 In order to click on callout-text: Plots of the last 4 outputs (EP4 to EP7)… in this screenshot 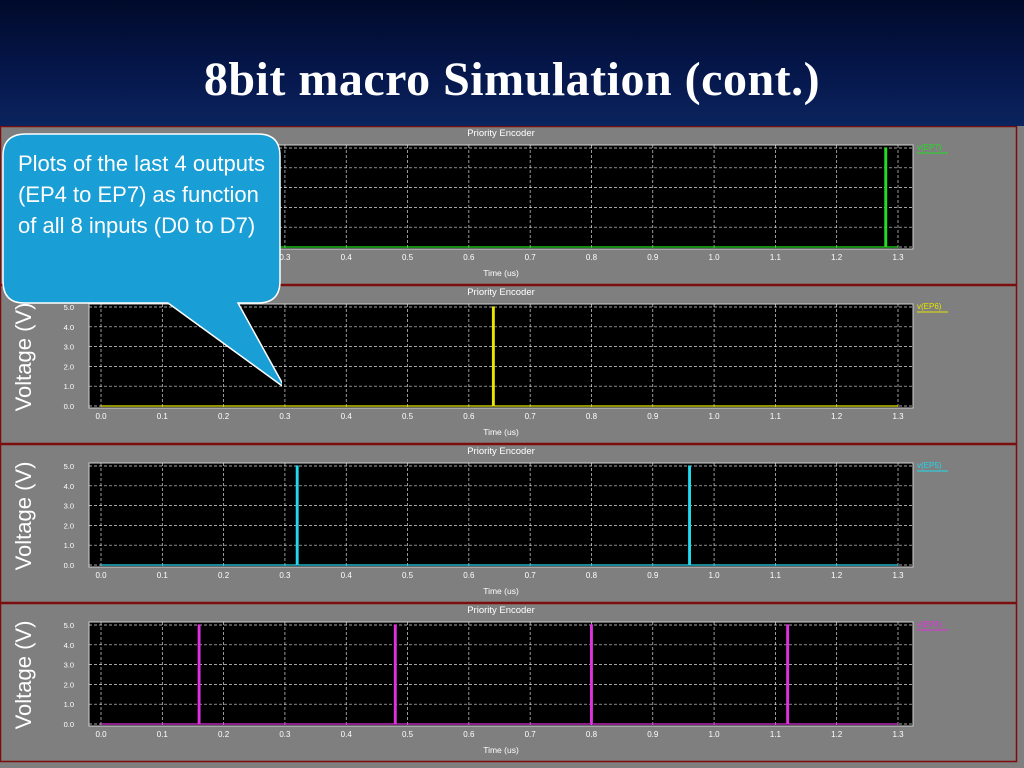, I will do `click(142, 194)`.